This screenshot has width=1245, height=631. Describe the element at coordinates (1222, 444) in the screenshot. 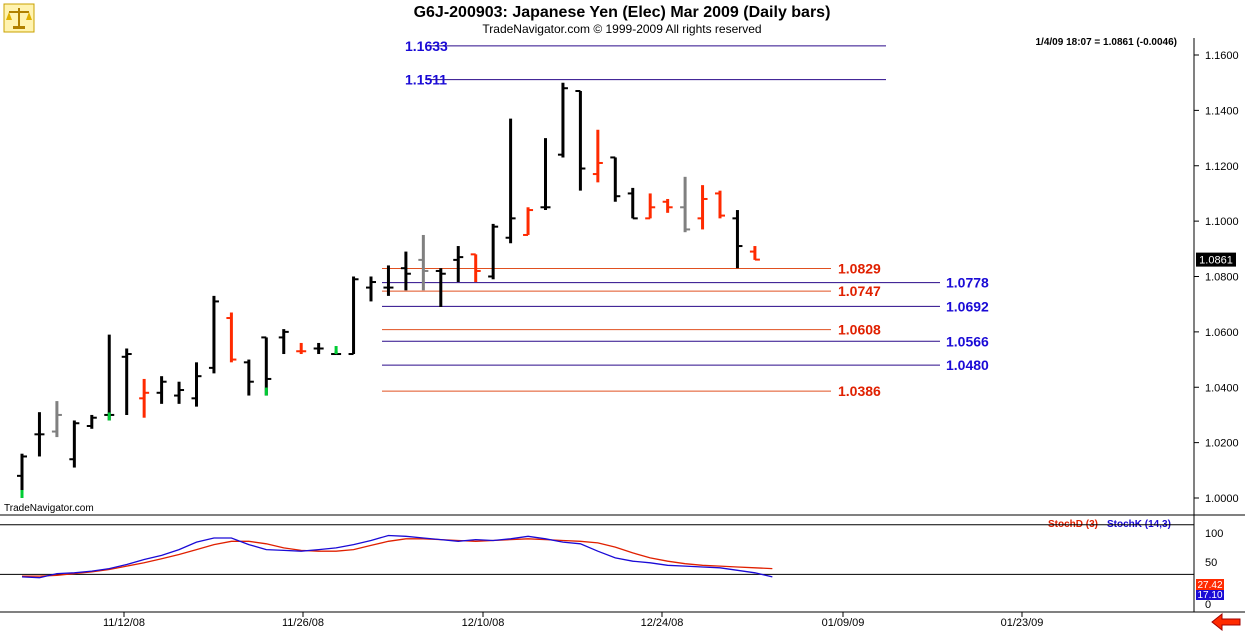

I see `price-tick-label: 1.0200` at that location.